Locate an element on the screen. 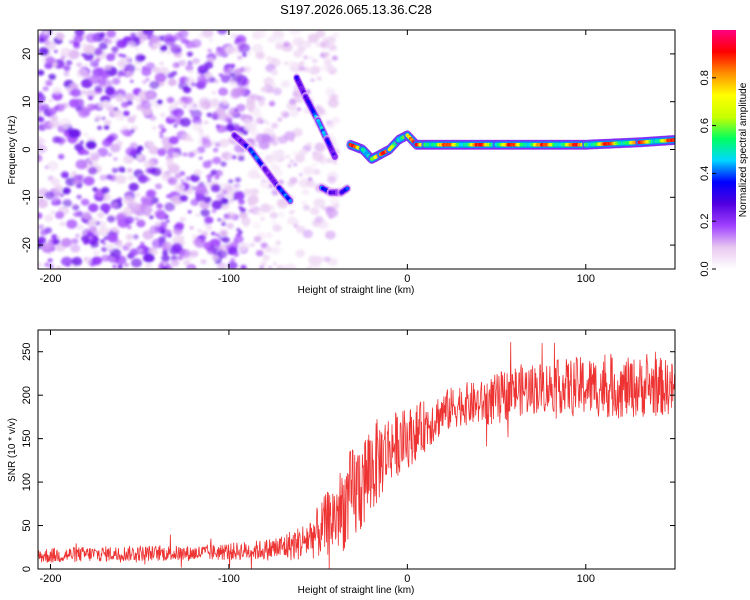  track-core is located at coordinates (290, 201).